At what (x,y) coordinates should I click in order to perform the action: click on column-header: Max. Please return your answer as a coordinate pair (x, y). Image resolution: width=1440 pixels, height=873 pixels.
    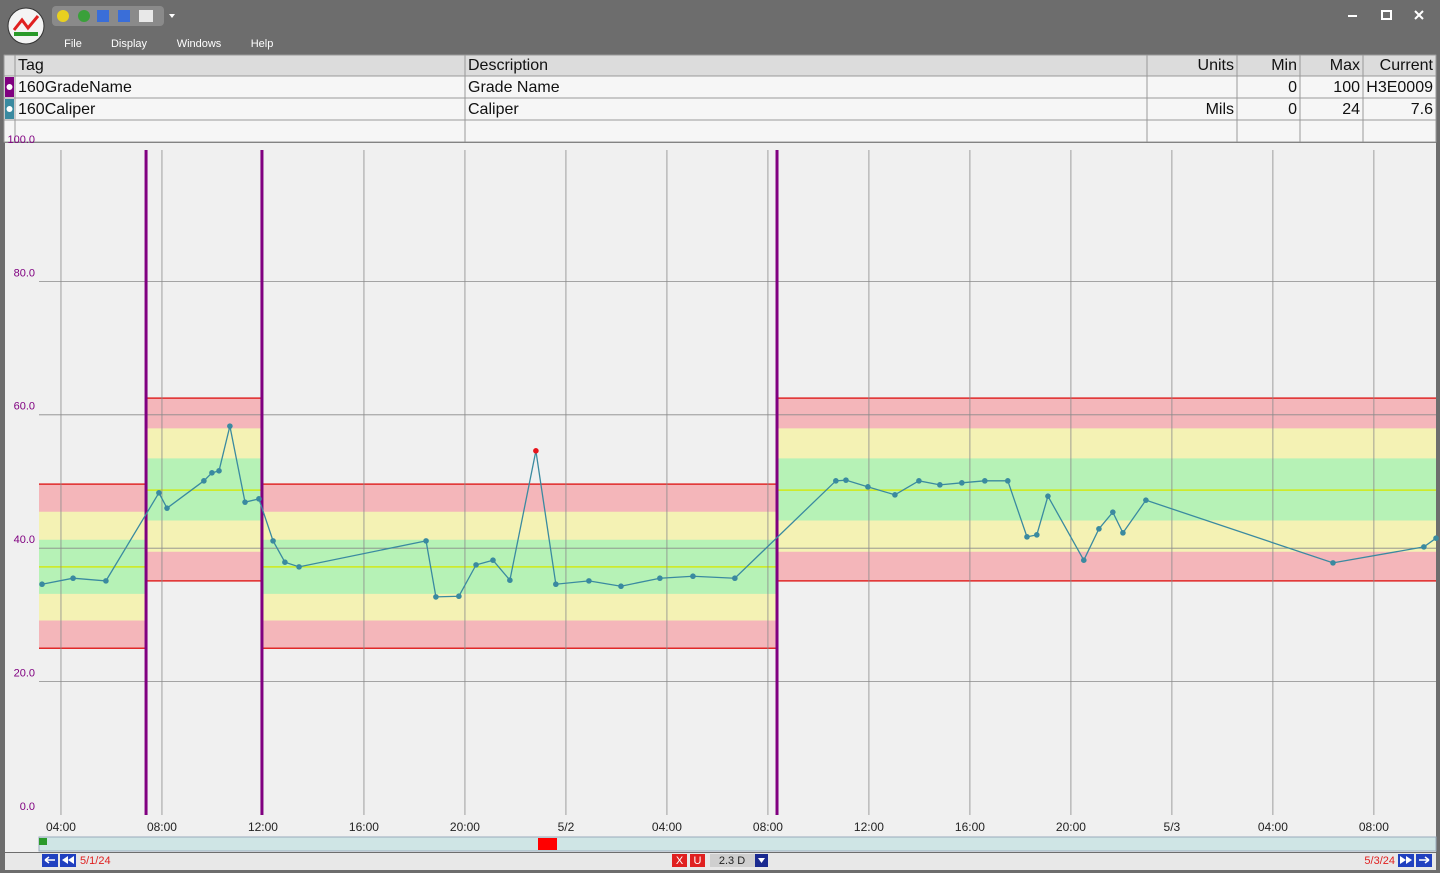
    Looking at the image, I should click on (1345, 65).